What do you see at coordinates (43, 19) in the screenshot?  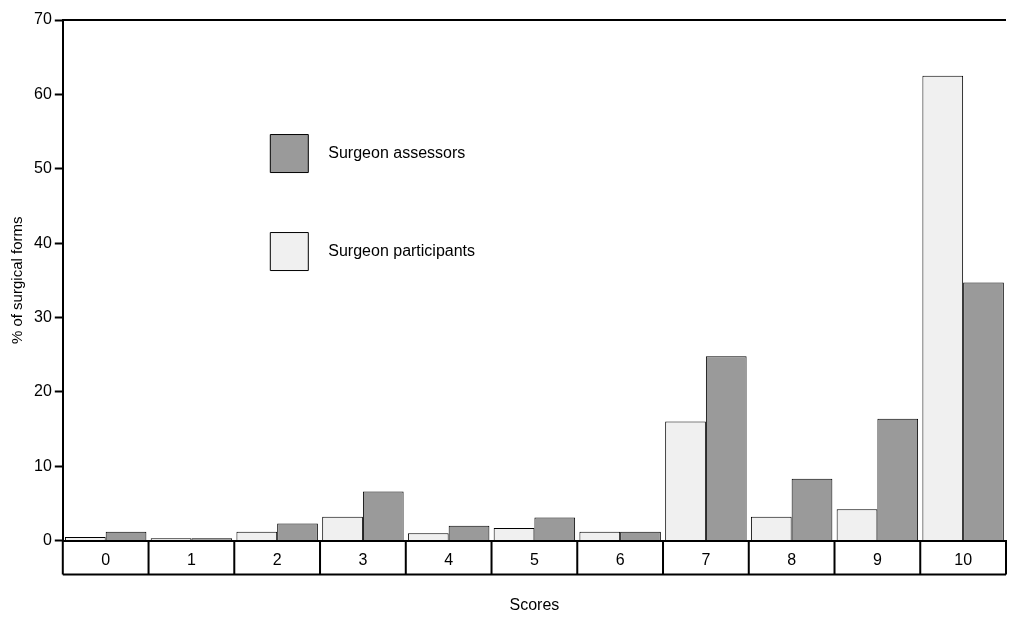 I see `y-tick-label: 70` at bounding box center [43, 19].